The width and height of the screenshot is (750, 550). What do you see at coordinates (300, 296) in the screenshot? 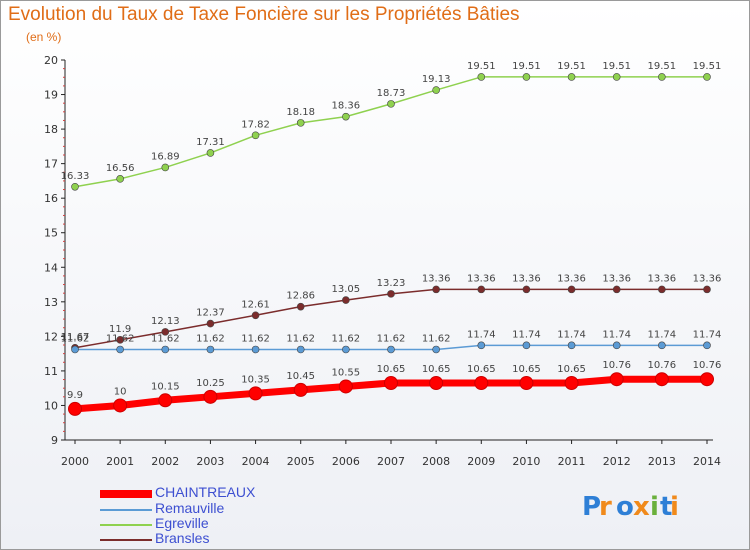
I see `data-label: 12.86` at bounding box center [300, 296].